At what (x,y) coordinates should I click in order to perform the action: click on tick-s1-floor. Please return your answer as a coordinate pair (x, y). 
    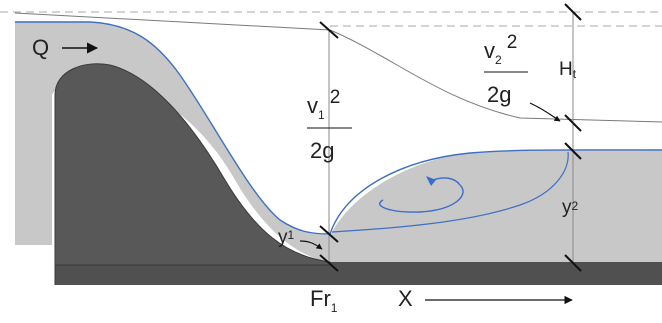
    Looking at the image, I should click on (329, 263).